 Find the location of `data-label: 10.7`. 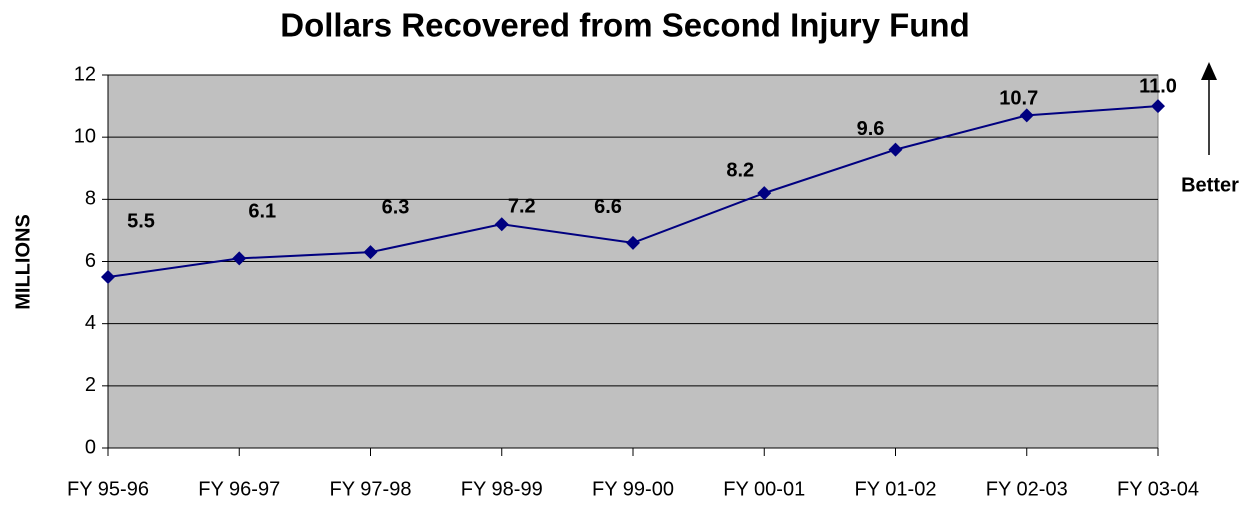

data-label: 10.7 is located at coordinates (1018, 99).